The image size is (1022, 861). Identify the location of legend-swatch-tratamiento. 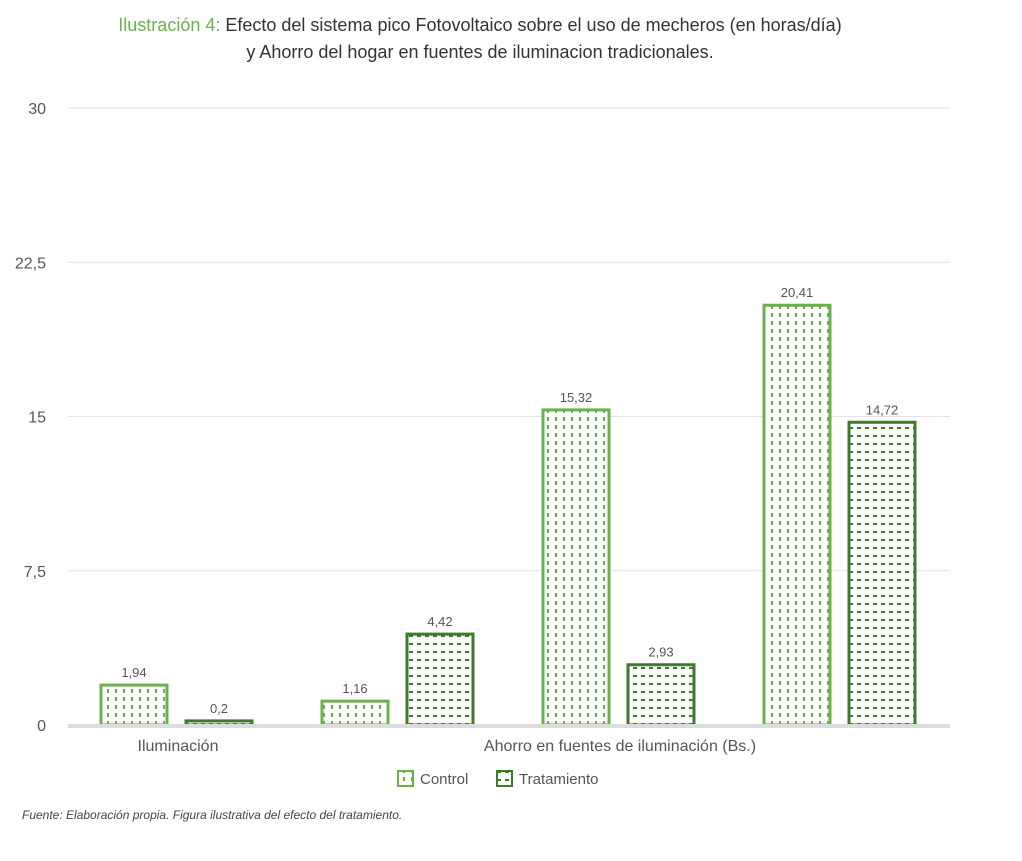
(504, 778).